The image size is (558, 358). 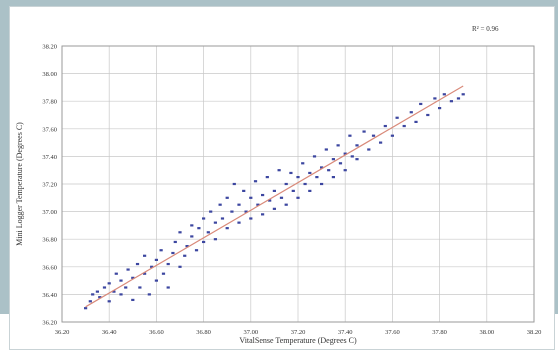 I want to click on y-tick-label: 37.00, so click(x=49, y=212).